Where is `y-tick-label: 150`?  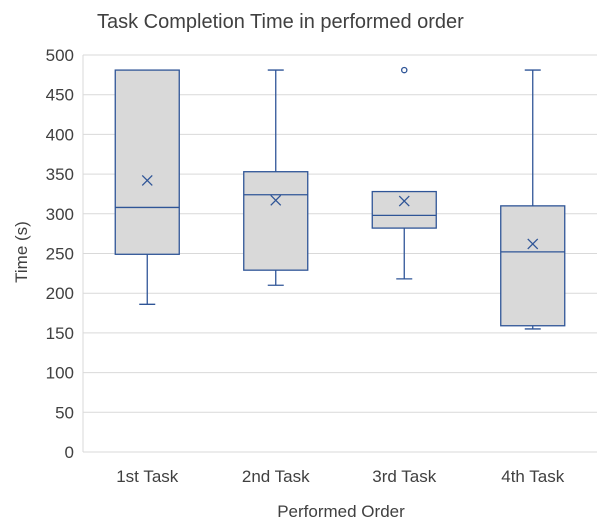
y-tick-label: 150 is located at coordinates (60, 333).